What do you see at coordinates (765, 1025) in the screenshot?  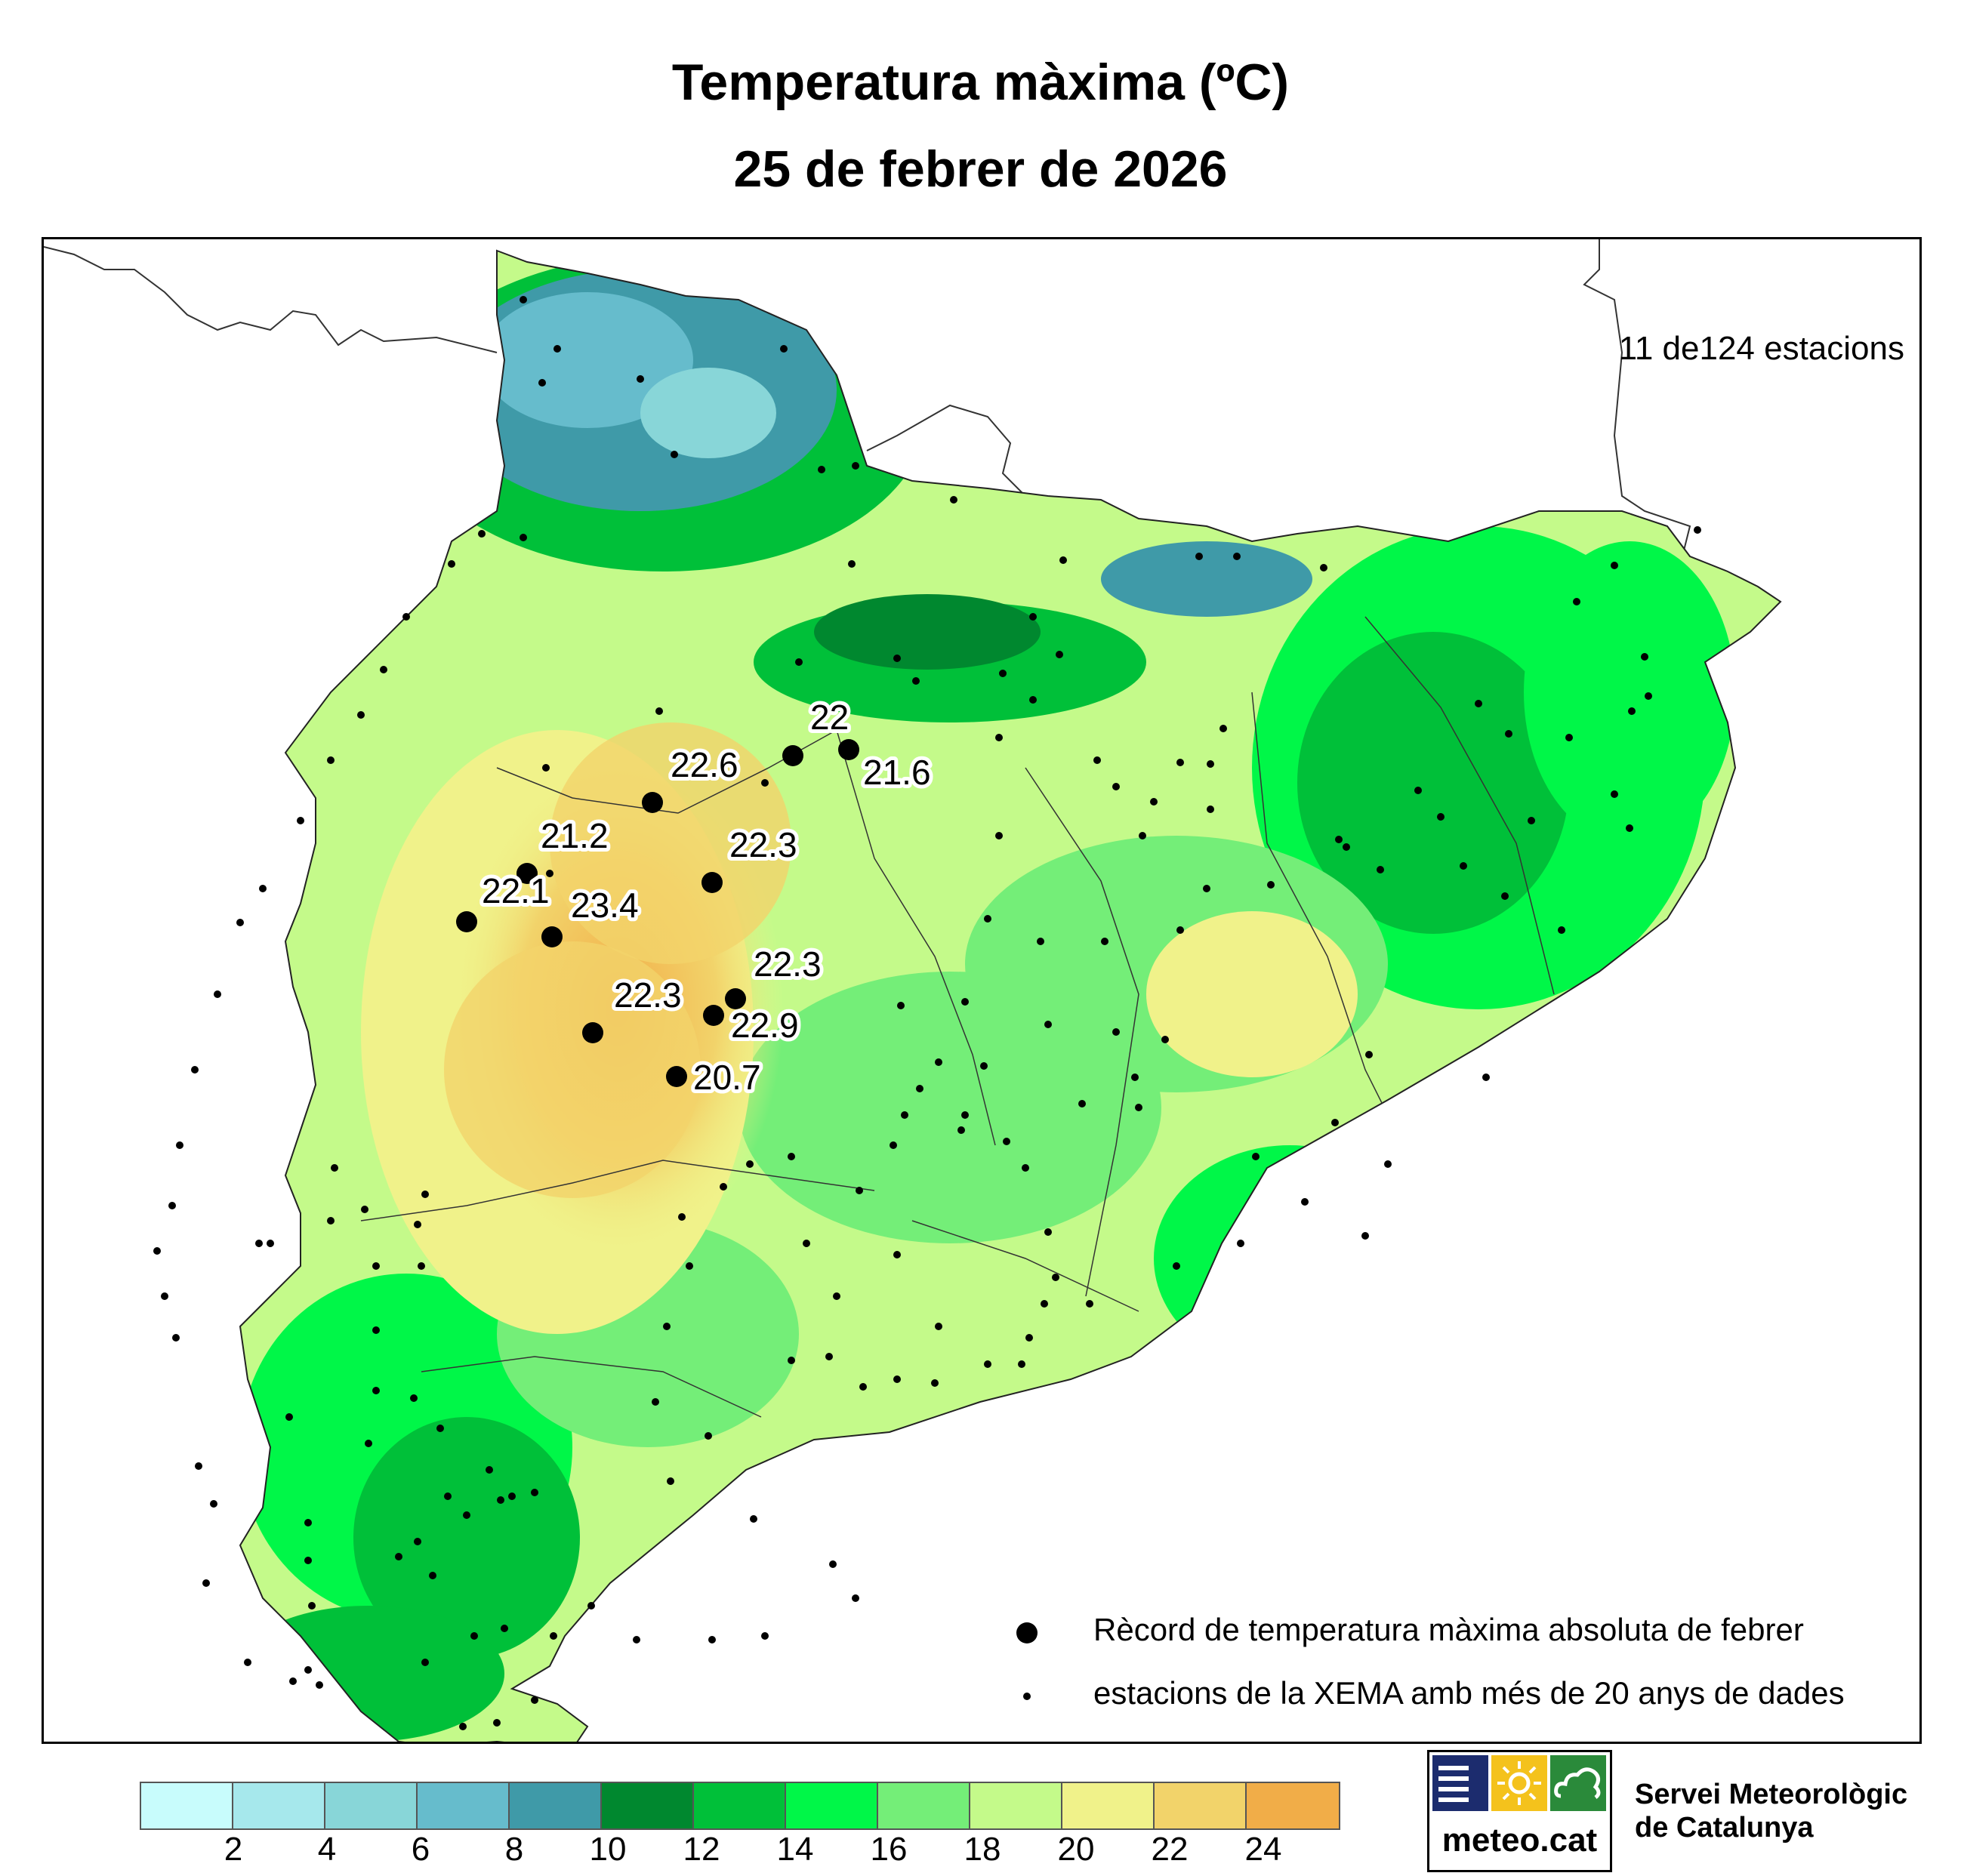 I see `record-value-label: 22.9` at bounding box center [765, 1025].